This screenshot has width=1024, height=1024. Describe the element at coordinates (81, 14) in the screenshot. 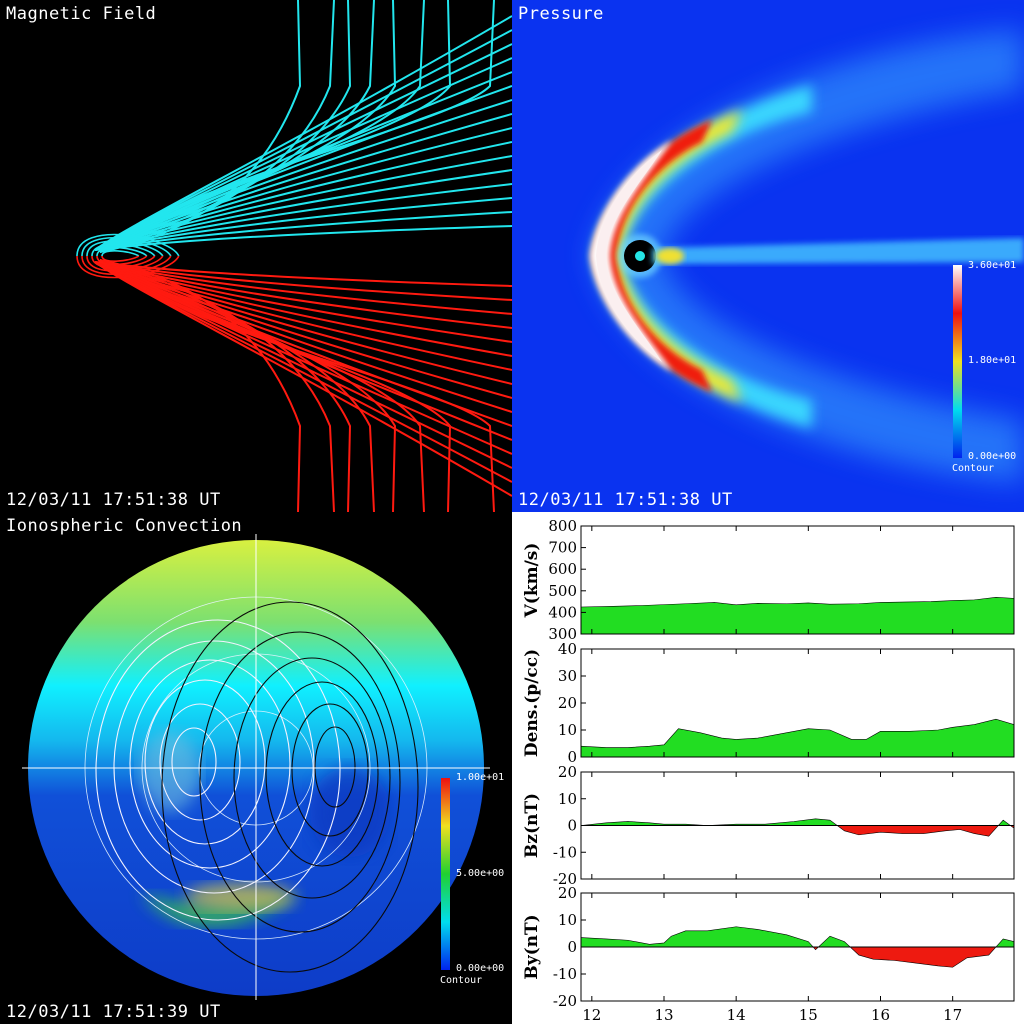

I see `magnetic-field-title: Magnetic Field` at that location.